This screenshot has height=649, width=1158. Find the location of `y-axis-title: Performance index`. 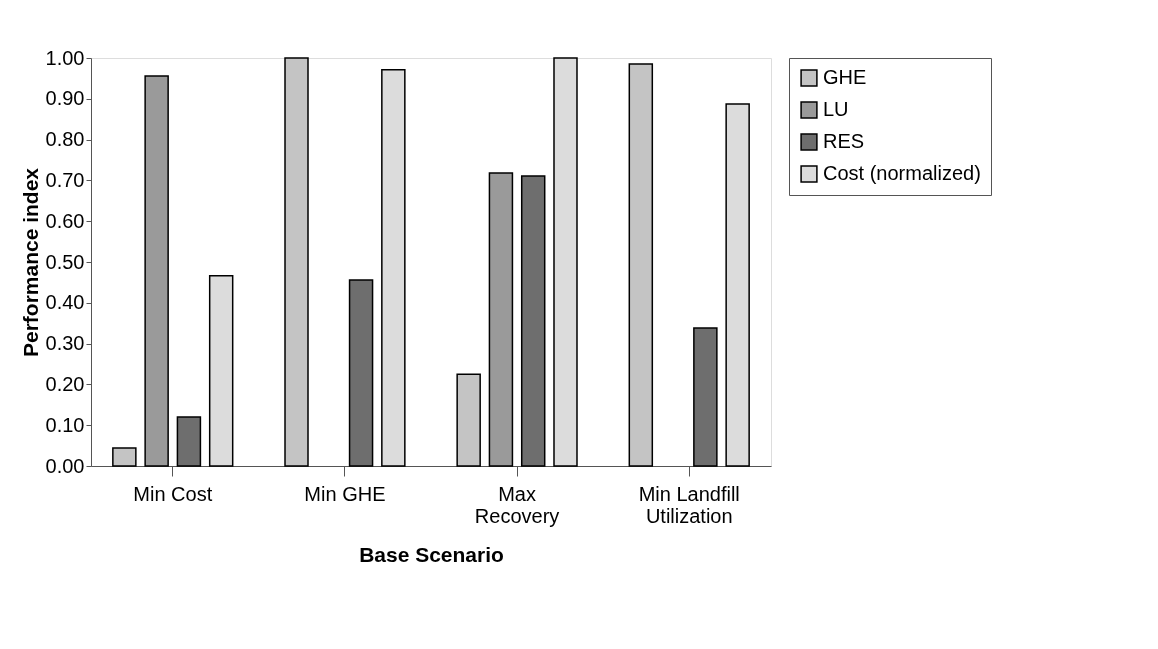

y-axis-title: Performance index is located at coordinates (30, 262).